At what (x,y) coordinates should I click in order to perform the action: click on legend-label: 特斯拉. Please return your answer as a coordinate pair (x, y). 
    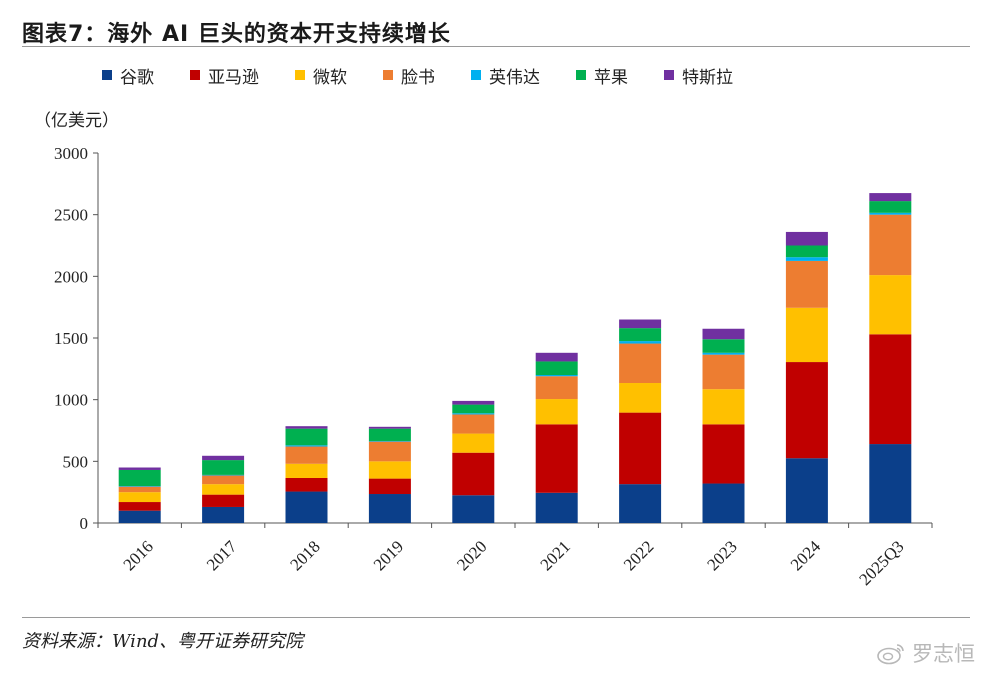
    Looking at the image, I should click on (707, 77).